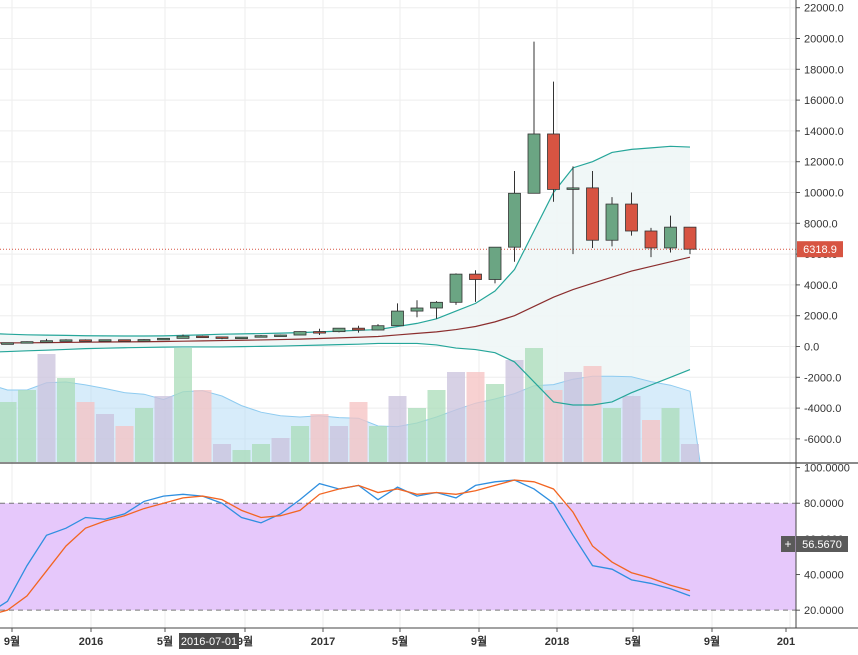 The height and width of the screenshot is (655, 858). Describe the element at coordinates (822, 440) in the screenshot. I see `price-tick-label: -6000.0` at that location.